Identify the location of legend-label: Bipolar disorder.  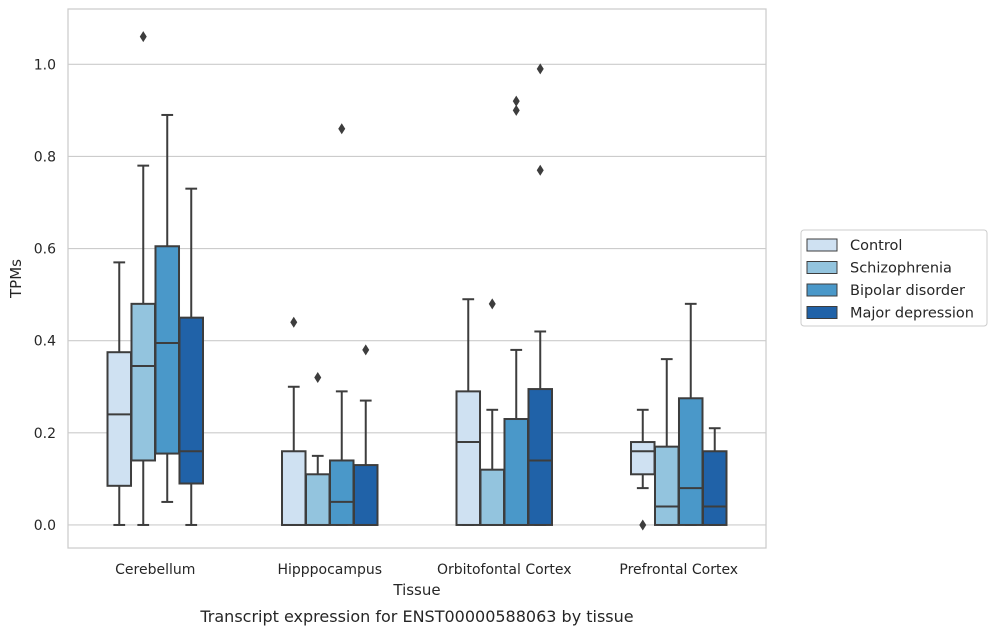
(907, 291).